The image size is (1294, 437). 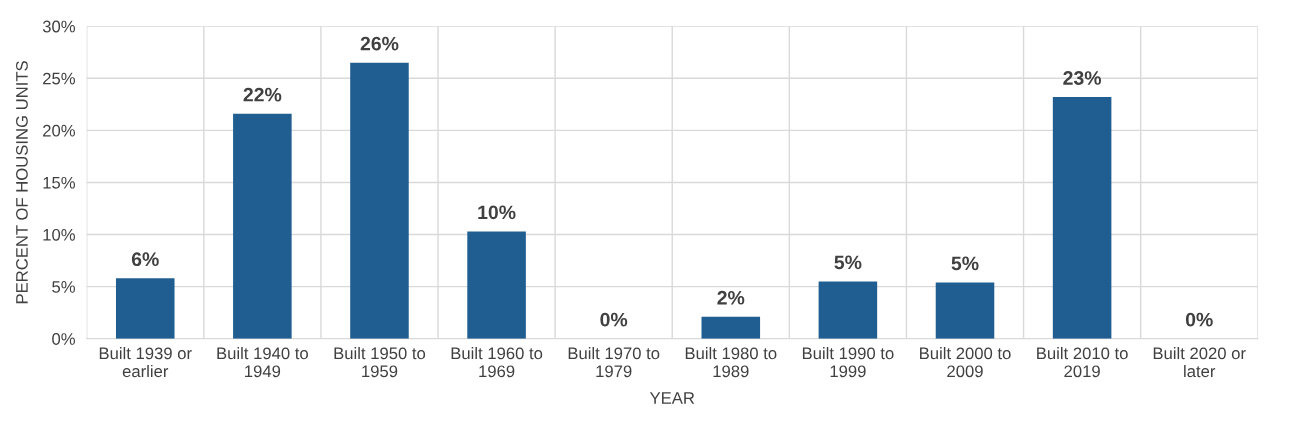 I want to click on data-label: 26%, so click(x=379, y=43).